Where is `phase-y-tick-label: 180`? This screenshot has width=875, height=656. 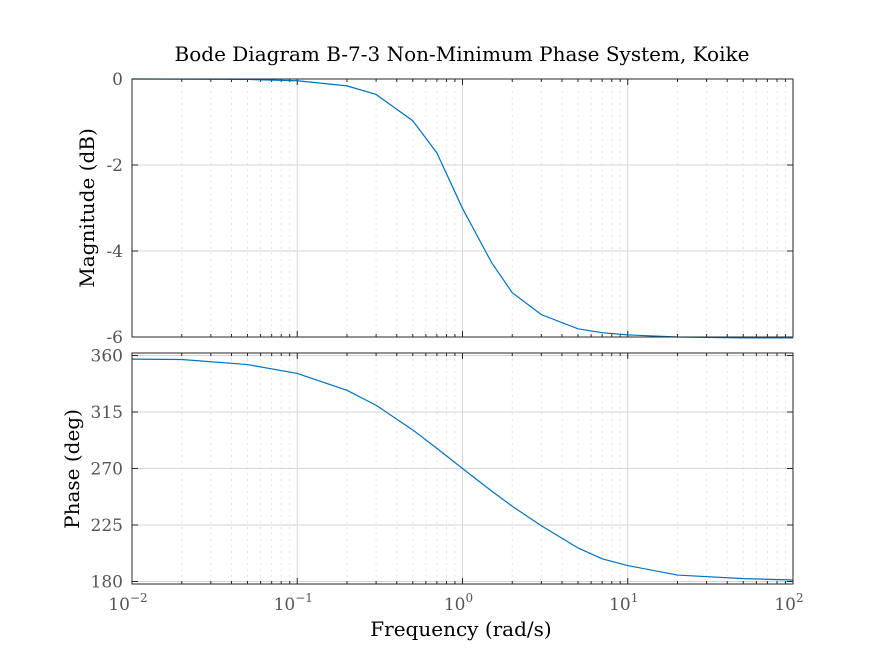
phase-y-tick-label: 180 is located at coordinates (107, 582).